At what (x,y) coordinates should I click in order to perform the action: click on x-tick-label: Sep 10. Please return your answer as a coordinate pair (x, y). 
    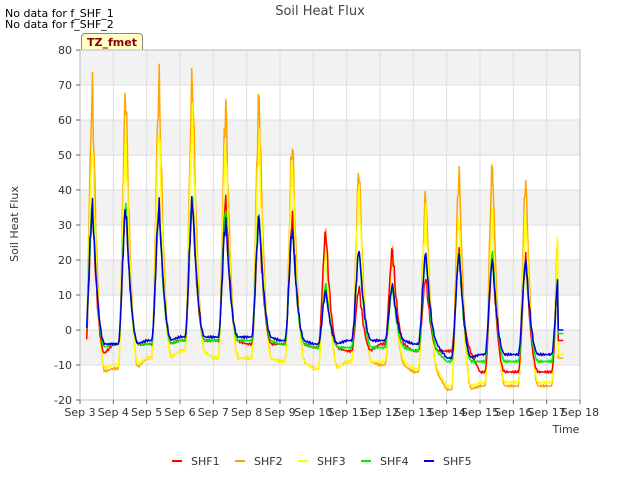
    Looking at the image, I should click on (313, 412).